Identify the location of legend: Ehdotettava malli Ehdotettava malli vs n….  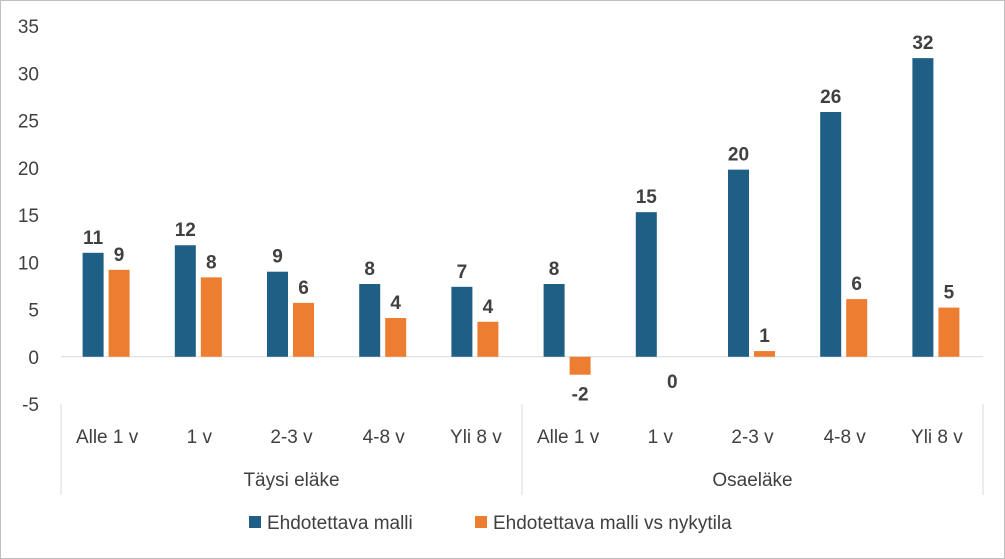
(490, 523).